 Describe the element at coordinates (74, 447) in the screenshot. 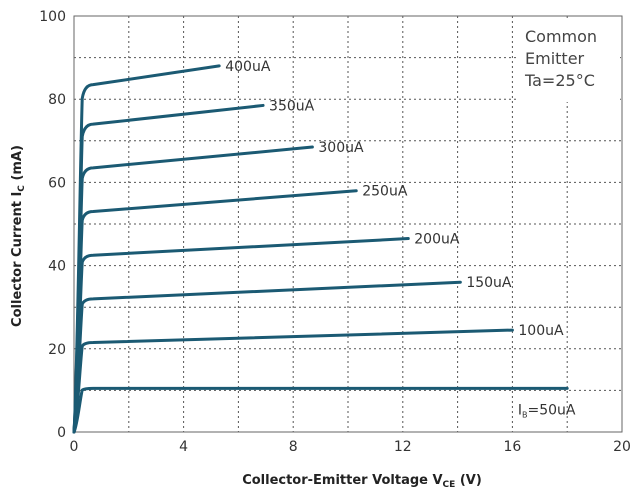

I see `x-tick-label: 0` at that location.